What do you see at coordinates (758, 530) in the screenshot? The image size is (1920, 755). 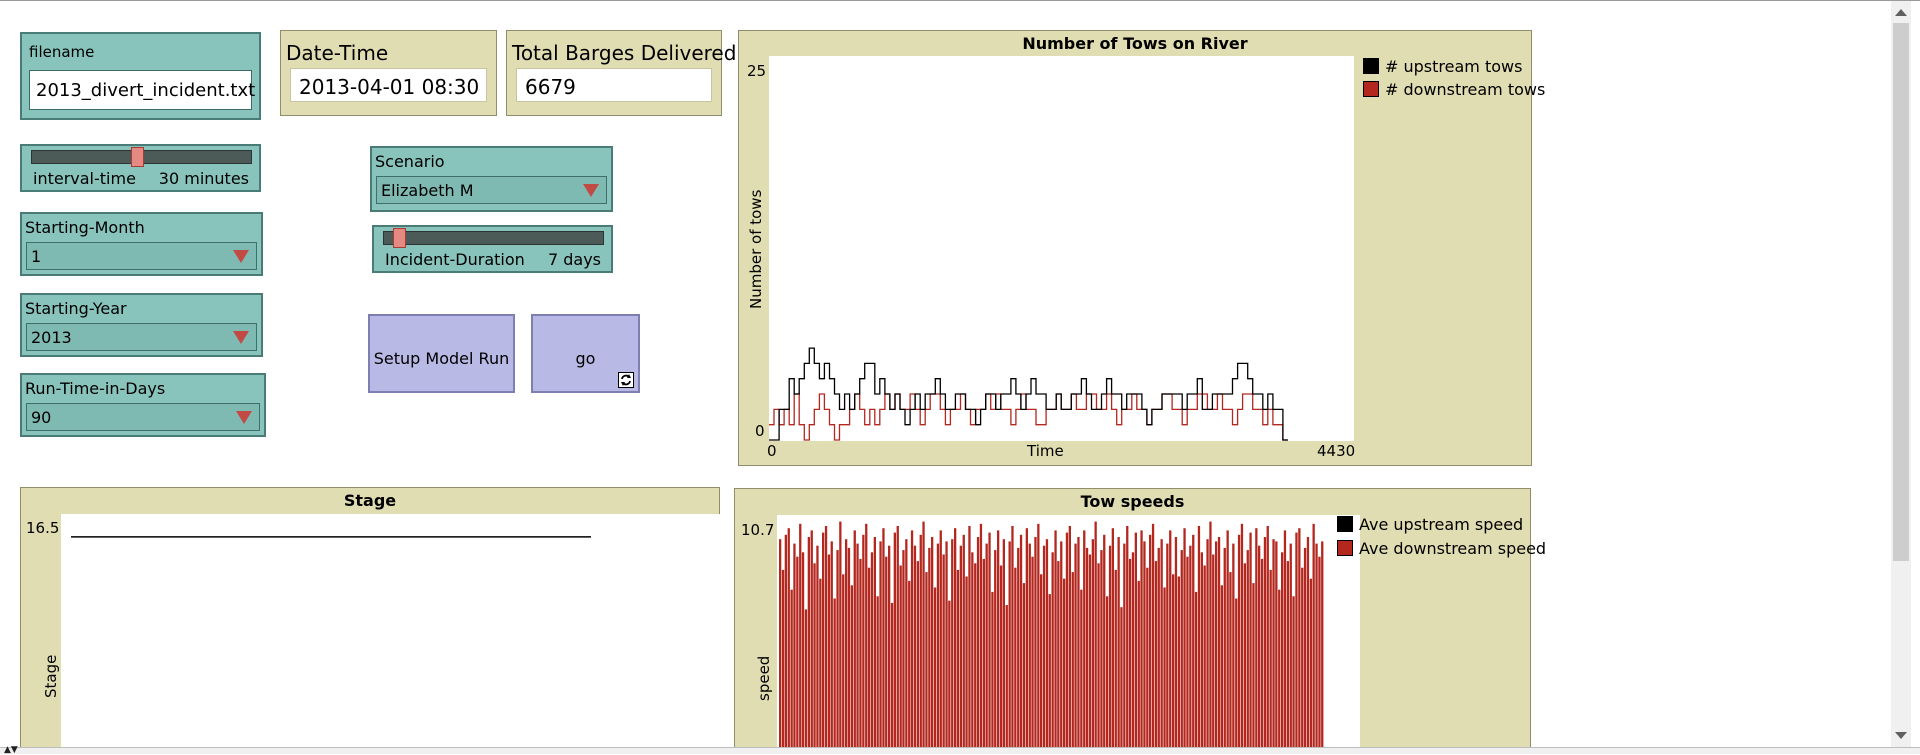 I see `speed-y-tick-max: 10.7` at bounding box center [758, 530].